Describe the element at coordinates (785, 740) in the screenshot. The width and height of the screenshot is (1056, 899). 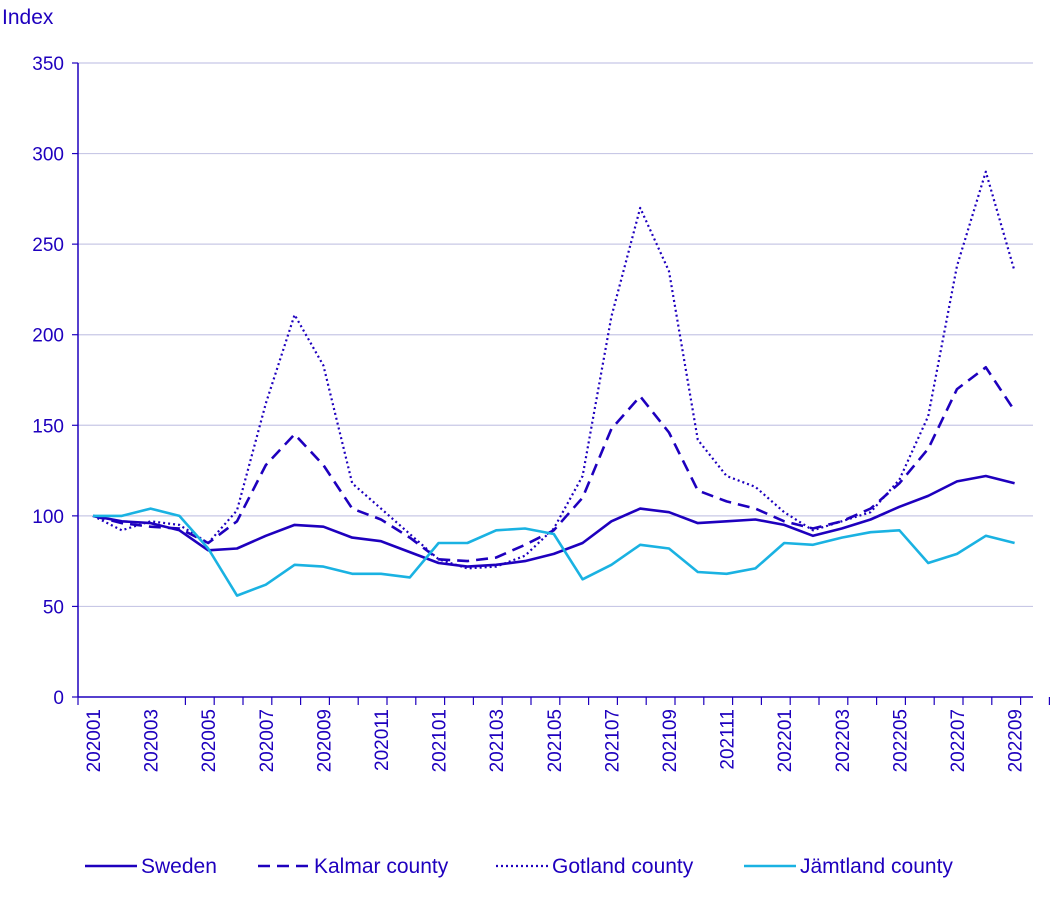
I see `x-tick-label: 202201` at that location.